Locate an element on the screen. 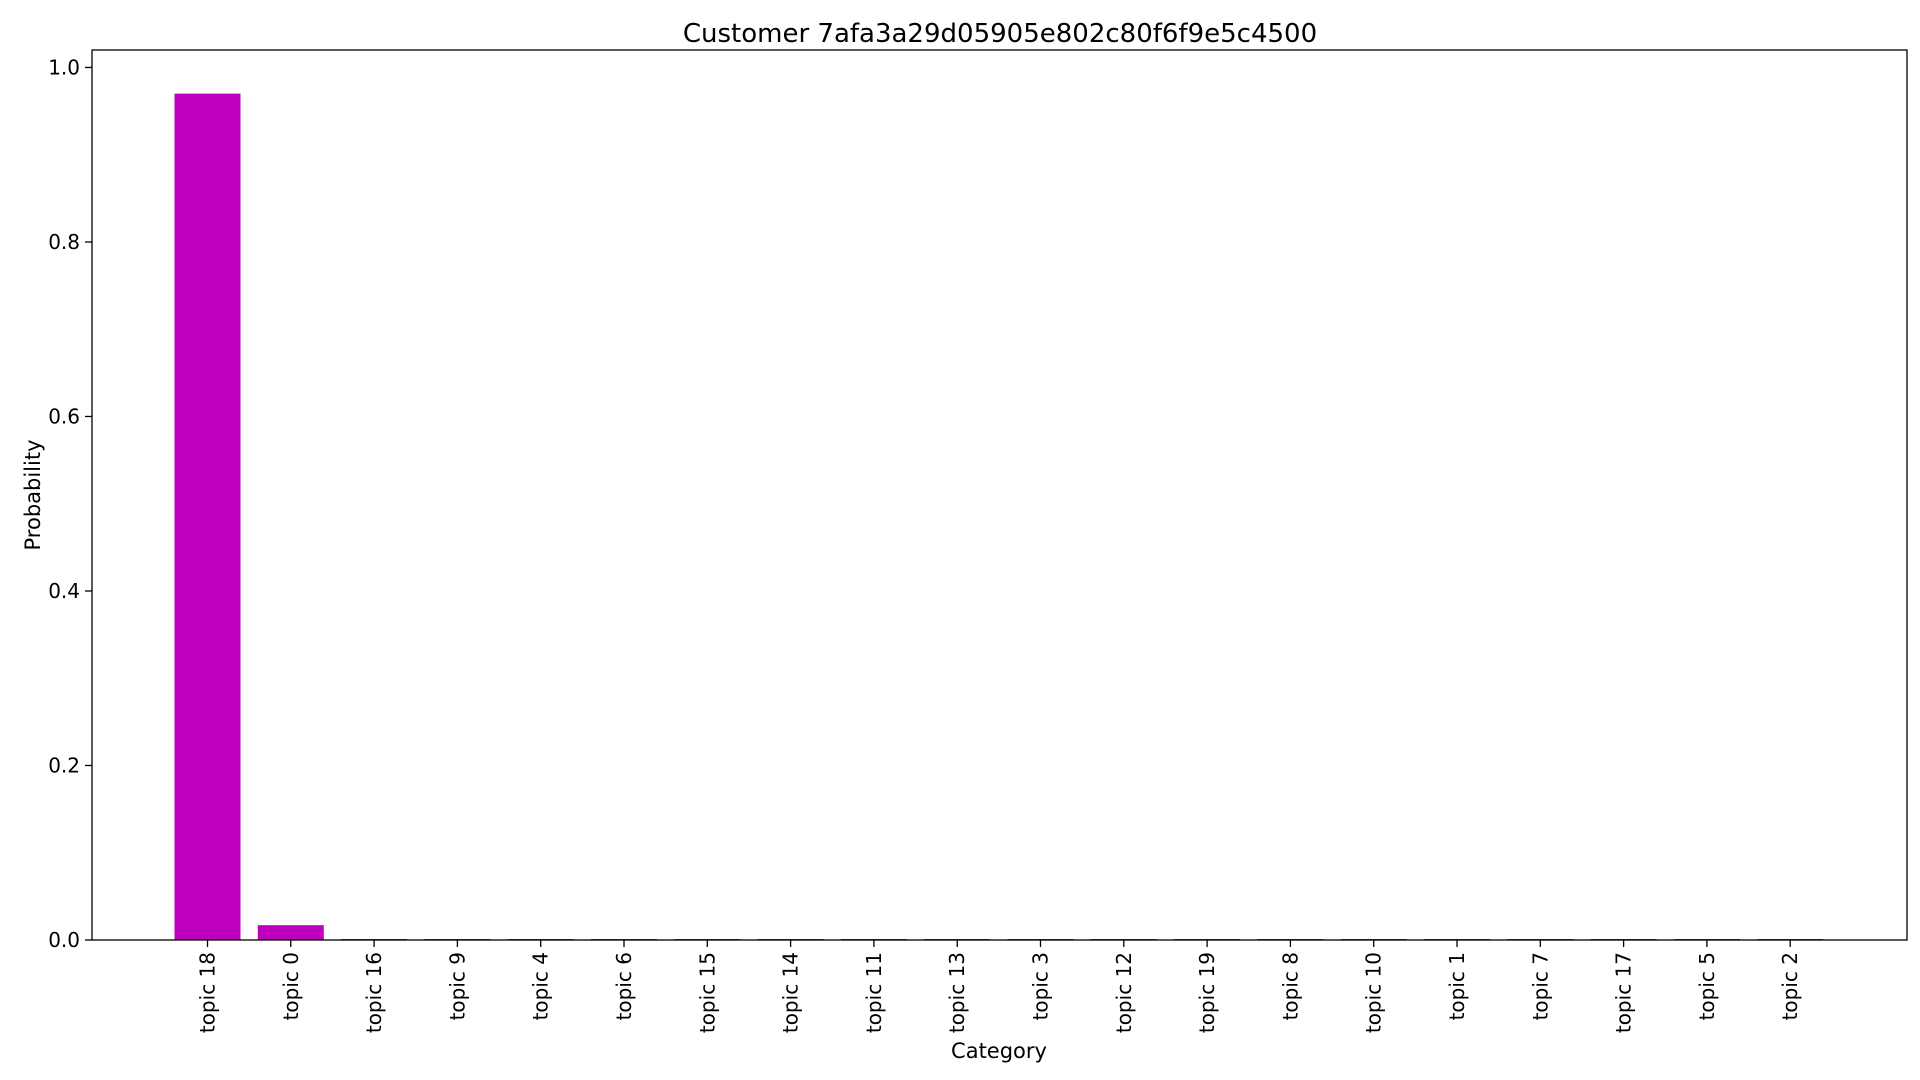  x-tick-label: topic 17 is located at coordinates (1624, 992).